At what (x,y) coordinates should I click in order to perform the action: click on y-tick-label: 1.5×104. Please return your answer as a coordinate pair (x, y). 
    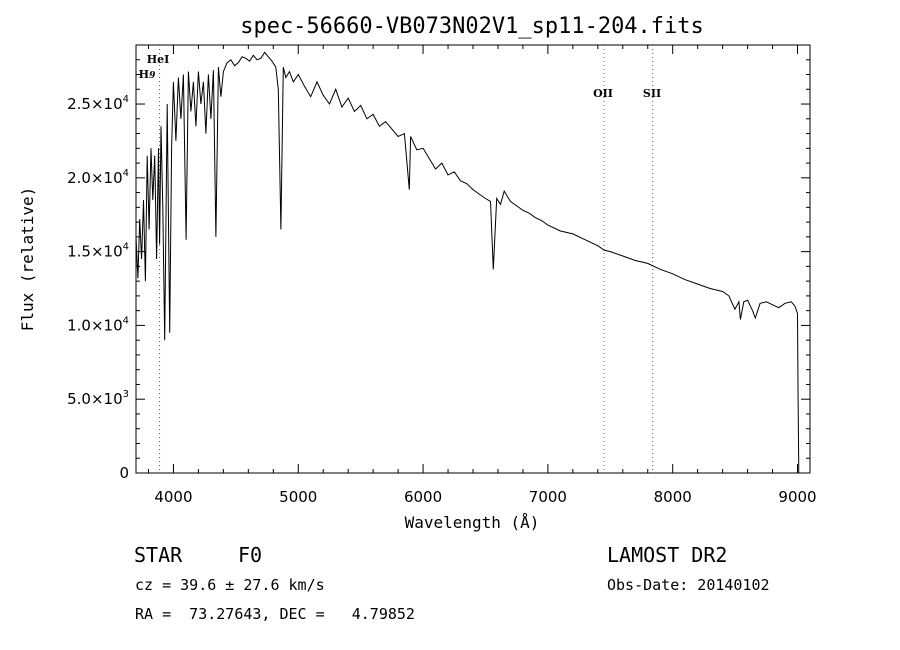
    Looking at the image, I should click on (98, 251).